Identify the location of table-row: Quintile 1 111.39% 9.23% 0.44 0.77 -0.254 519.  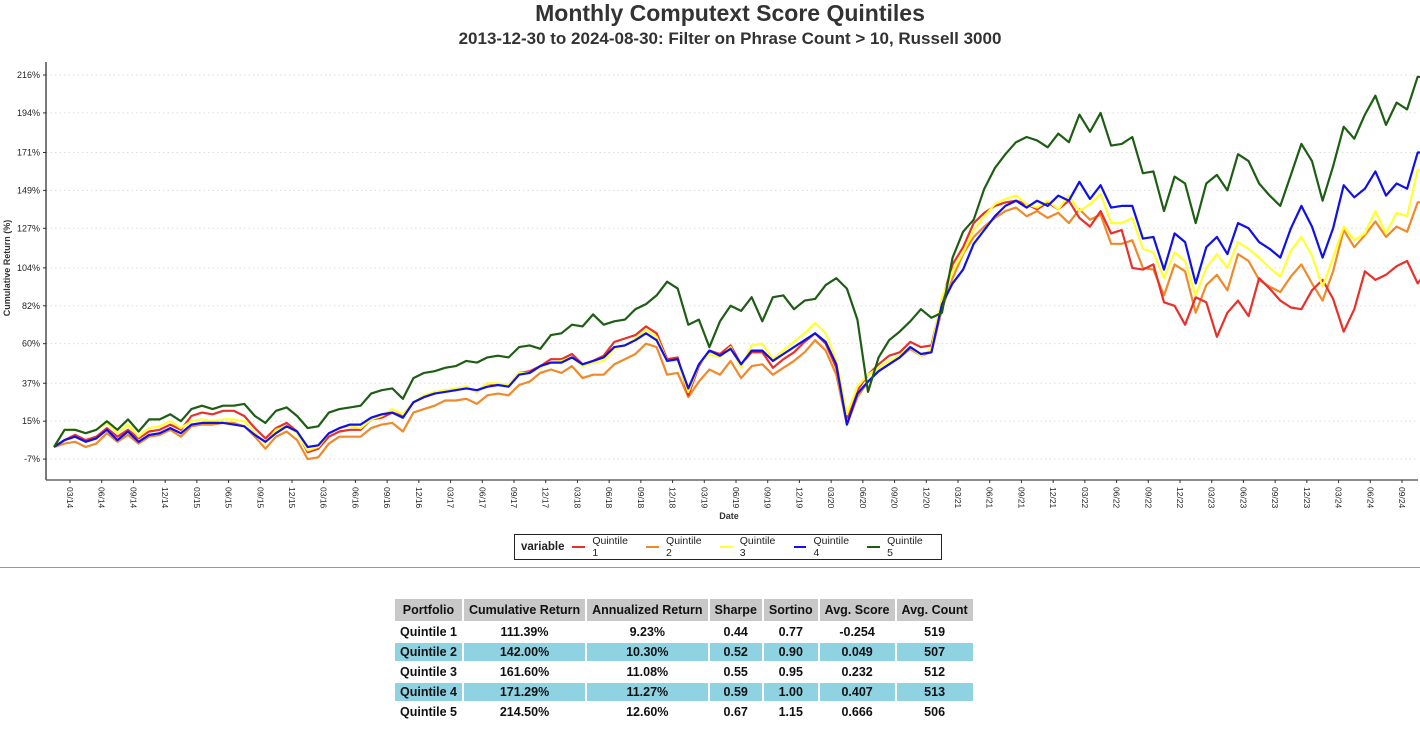
(685, 631).